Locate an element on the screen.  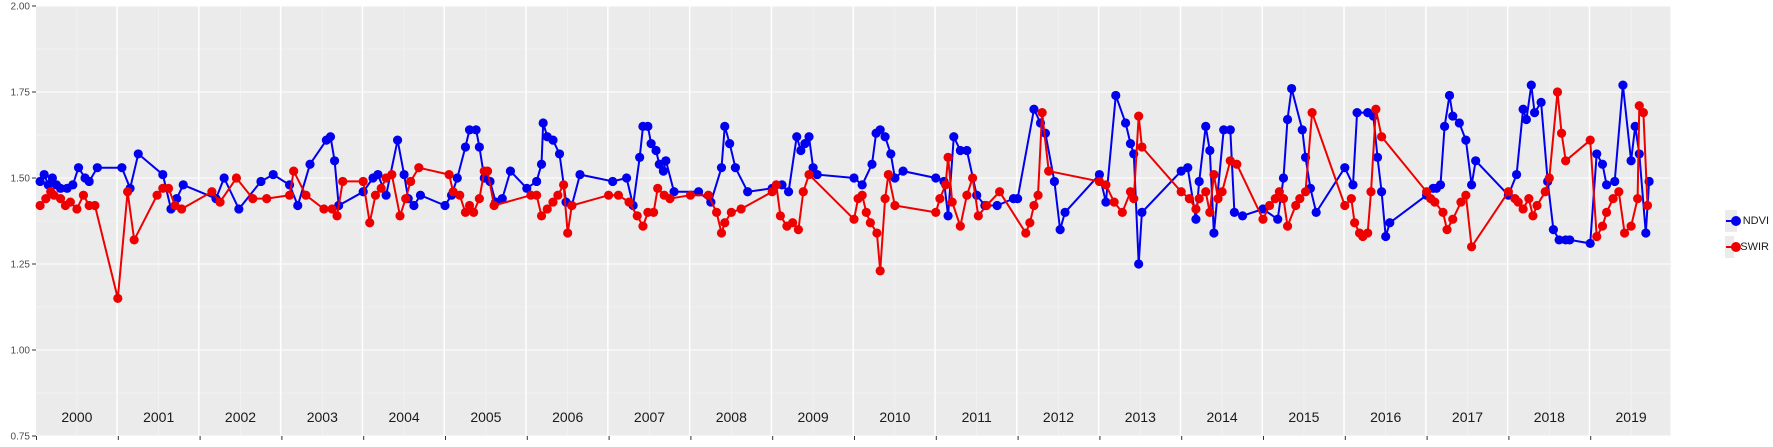
facet-label: 2001 is located at coordinates (158, 417).